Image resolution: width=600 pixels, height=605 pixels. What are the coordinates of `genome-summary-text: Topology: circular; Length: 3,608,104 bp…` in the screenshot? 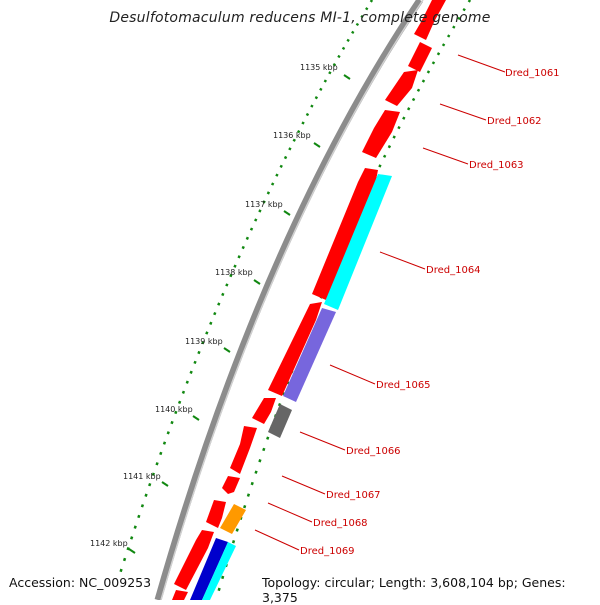 It's located at (414, 590).